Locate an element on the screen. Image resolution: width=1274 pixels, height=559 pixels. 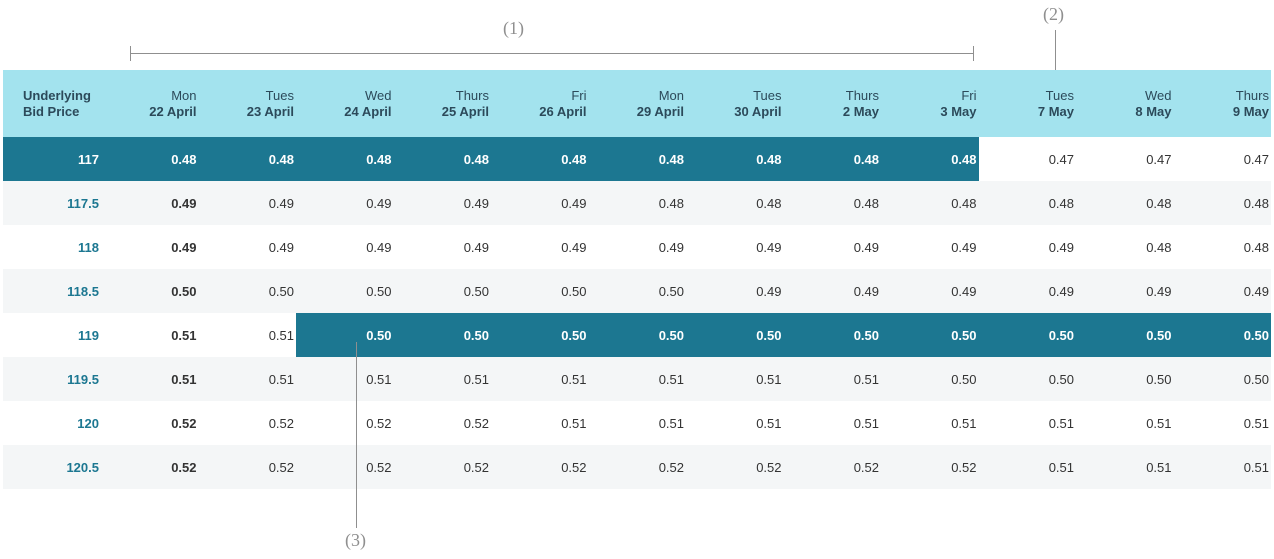
header-corner-line2: Bid Price is located at coordinates (51, 111).